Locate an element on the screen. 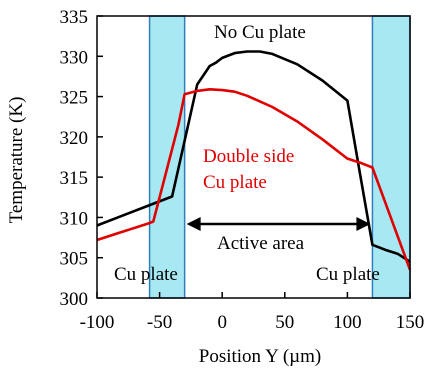  x-tick-label: 50 is located at coordinates (284, 322).